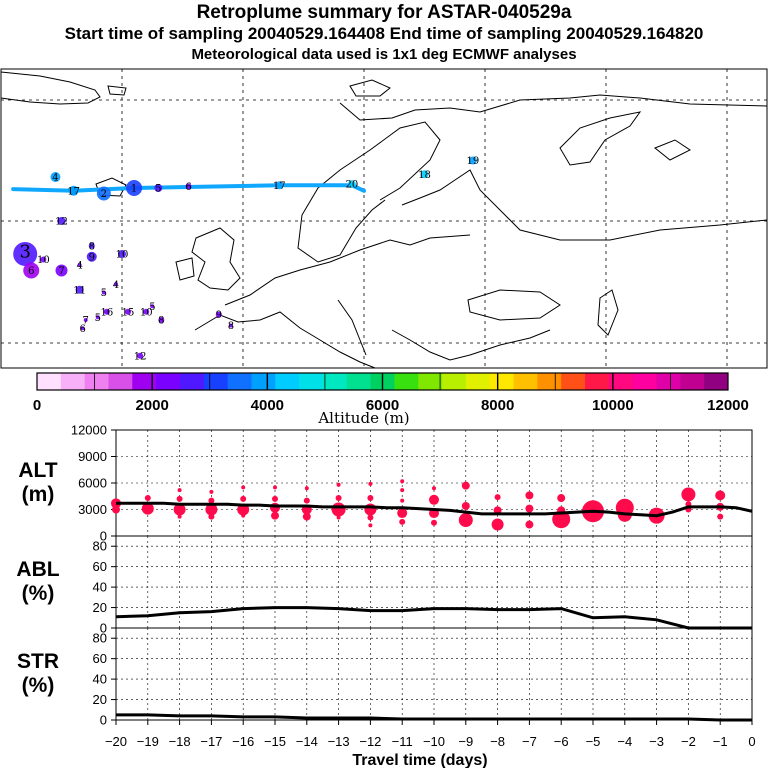 The width and height of the screenshot is (768, 768). I want to click on chart-x-tick-label: −20, so click(116, 741).